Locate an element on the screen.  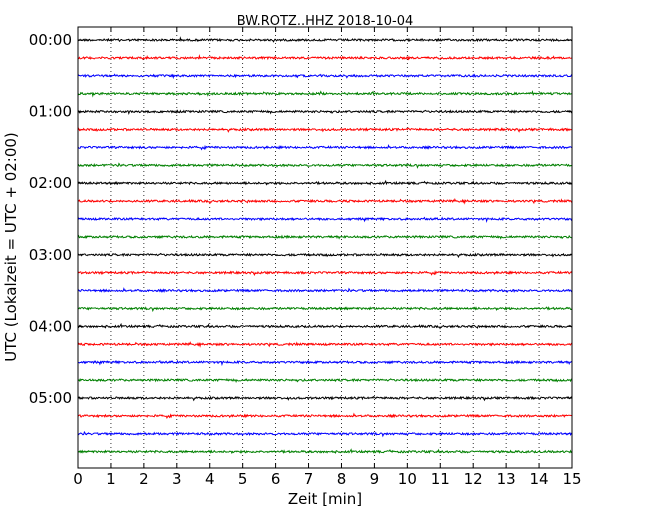
x-tick-label: 4 is located at coordinates (210, 479).